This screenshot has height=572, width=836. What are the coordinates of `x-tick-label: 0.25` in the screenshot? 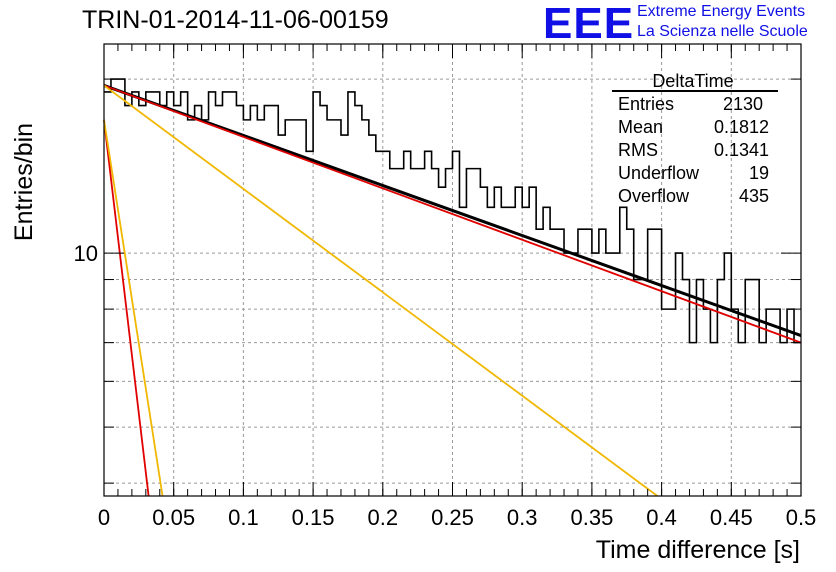 It's located at (452, 517).